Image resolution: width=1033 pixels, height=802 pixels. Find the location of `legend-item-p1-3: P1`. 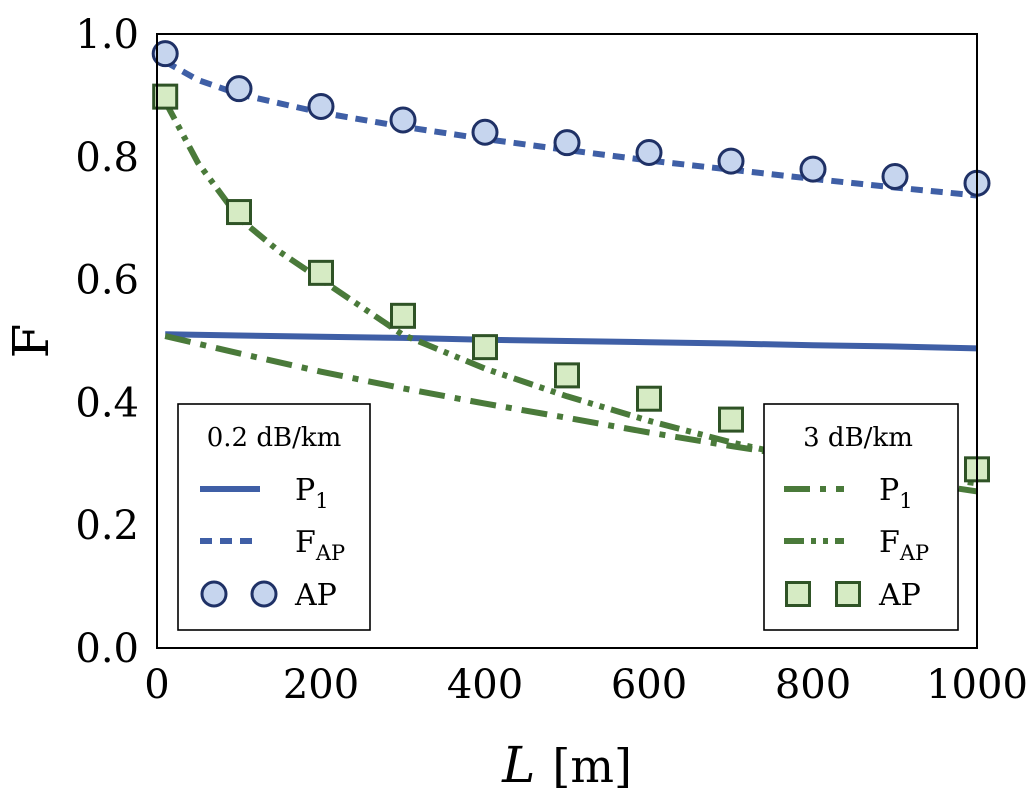

legend-item-p1-3: P1 is located at coordinates (848, 493).